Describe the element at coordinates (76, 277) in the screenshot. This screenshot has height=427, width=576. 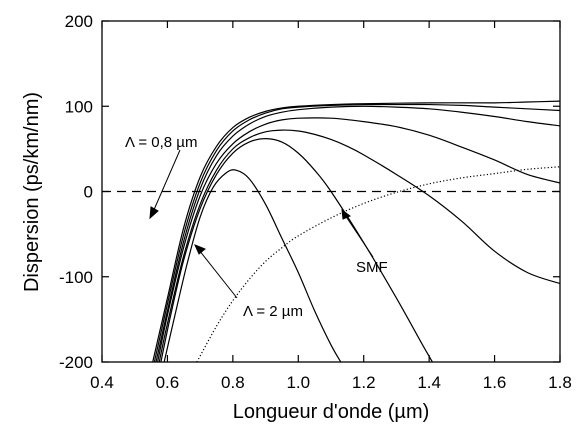
I see `y-tick-label: -100` at that location.